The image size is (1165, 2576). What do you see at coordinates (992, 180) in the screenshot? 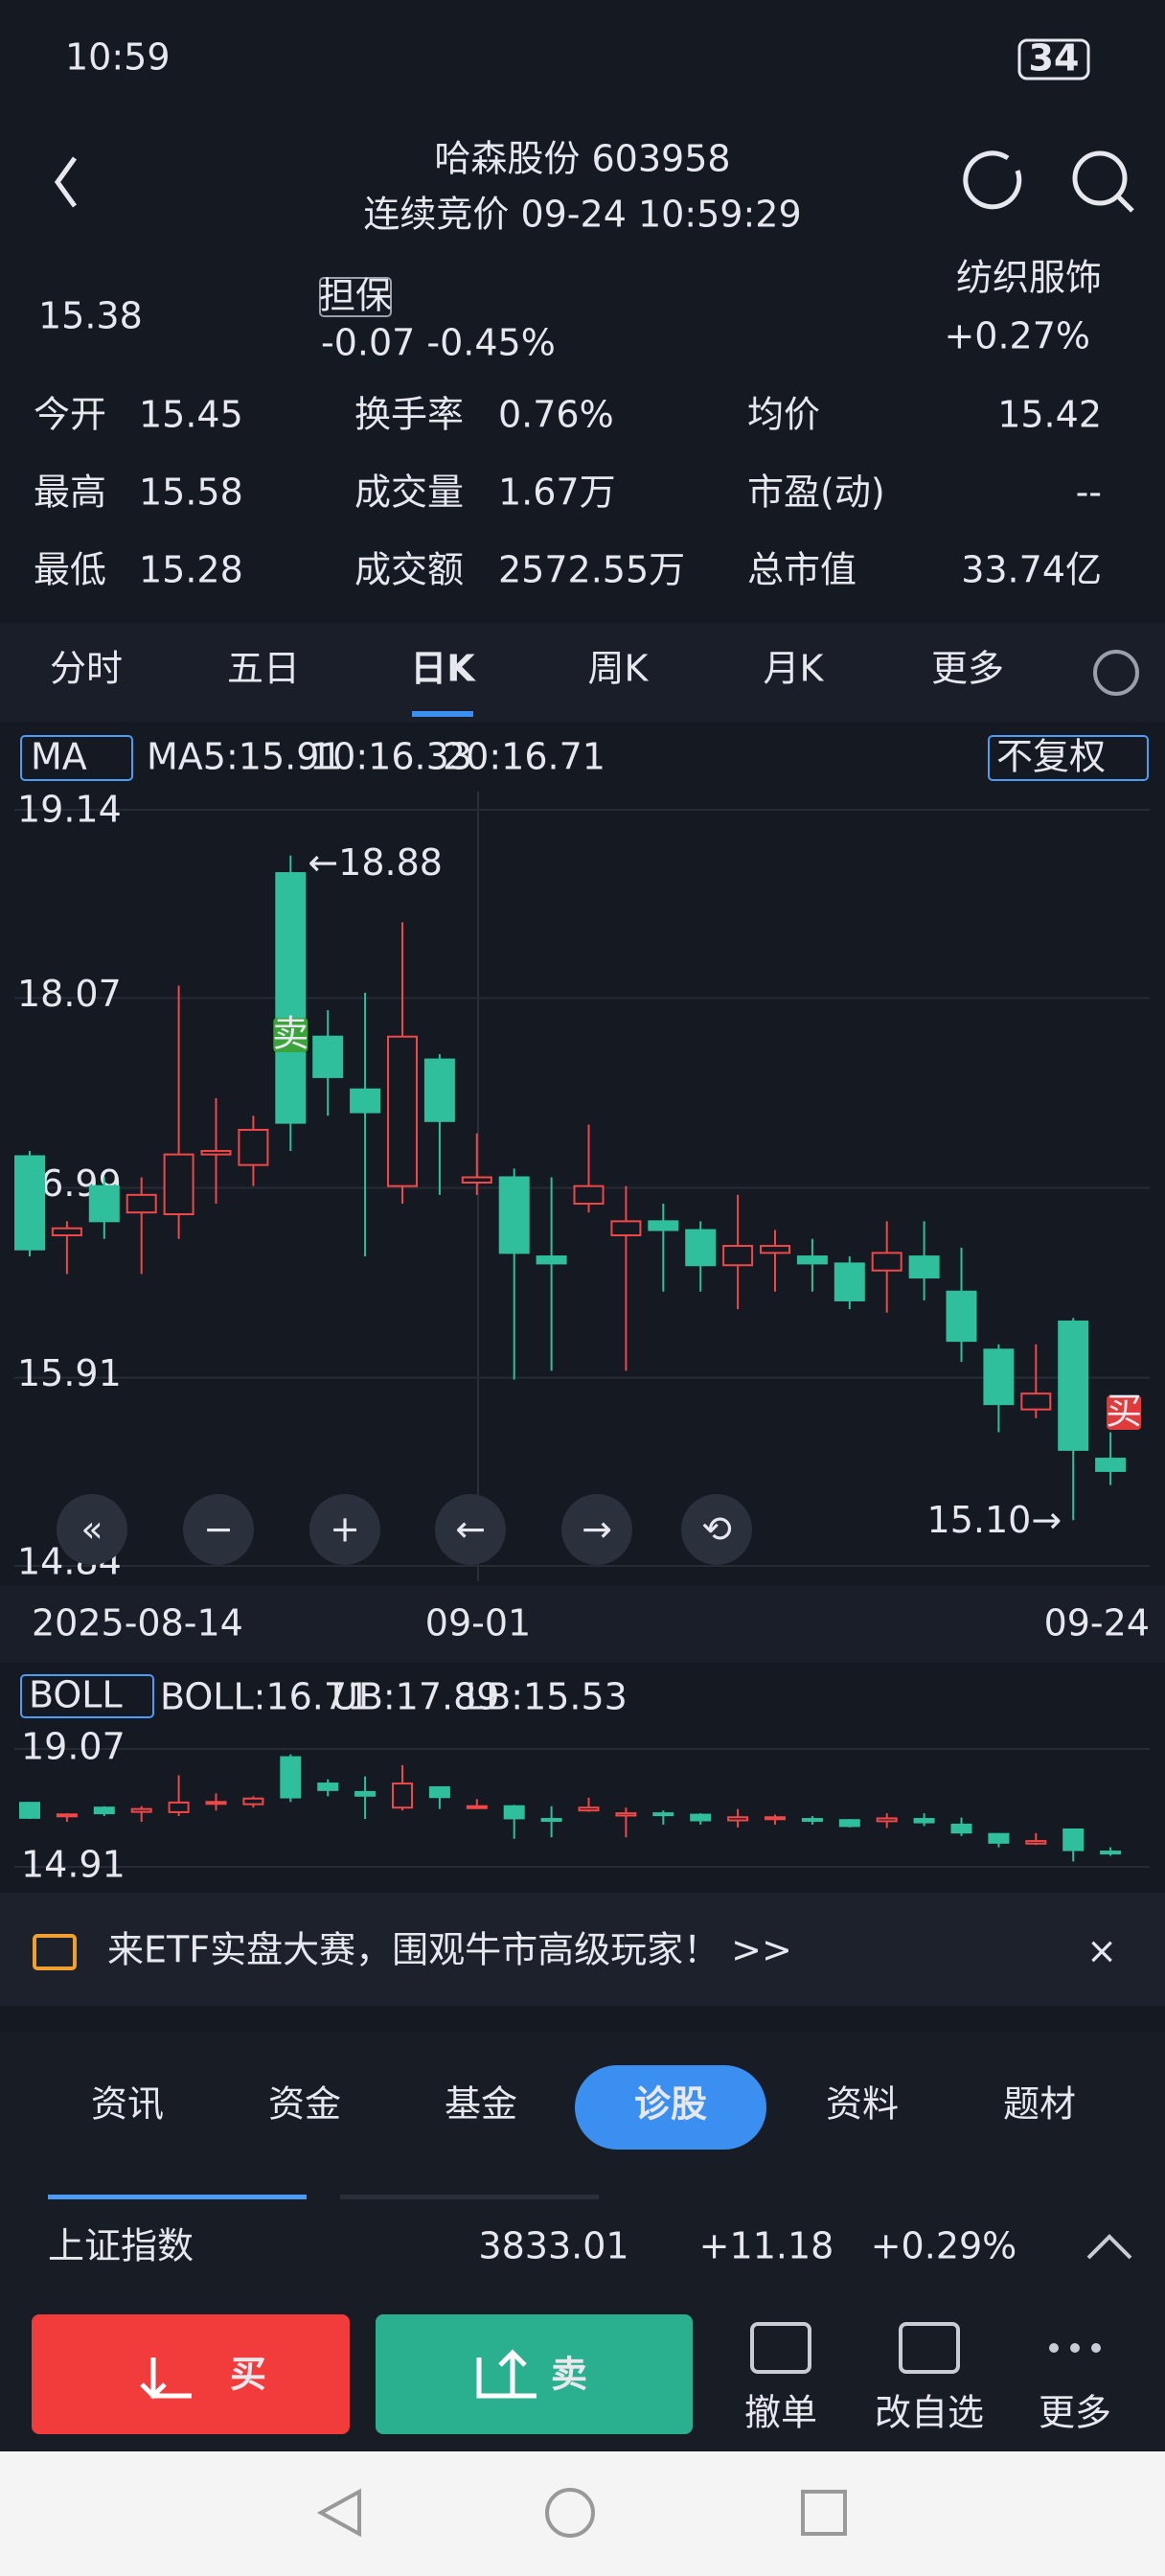
I see `refresh-icon` at bounding box center [992, 180].